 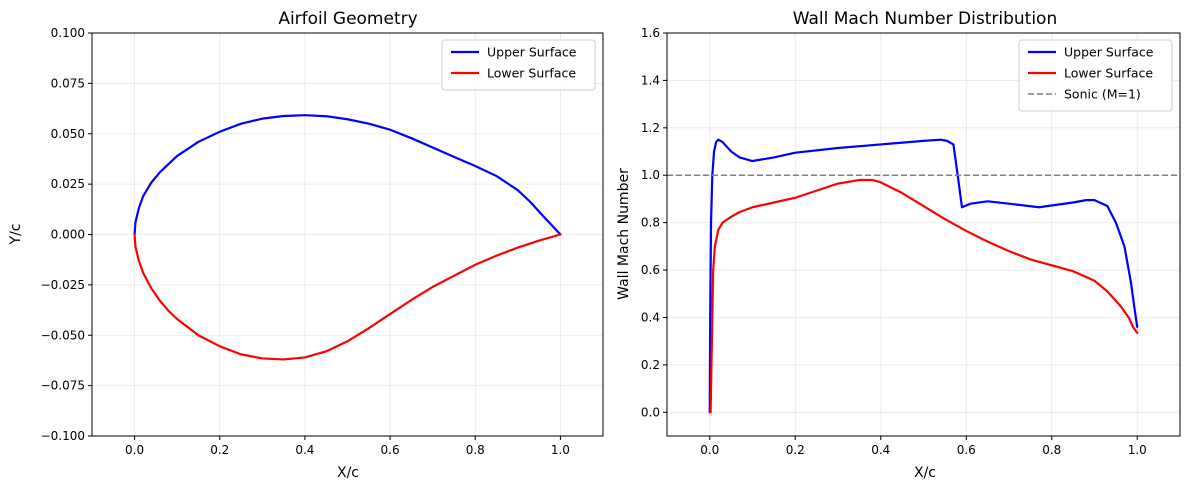 What do you see at coordinates (63, 335) in the screenshot?
I see `y-tick-label: −0.050` at bounding box center [63, 335].